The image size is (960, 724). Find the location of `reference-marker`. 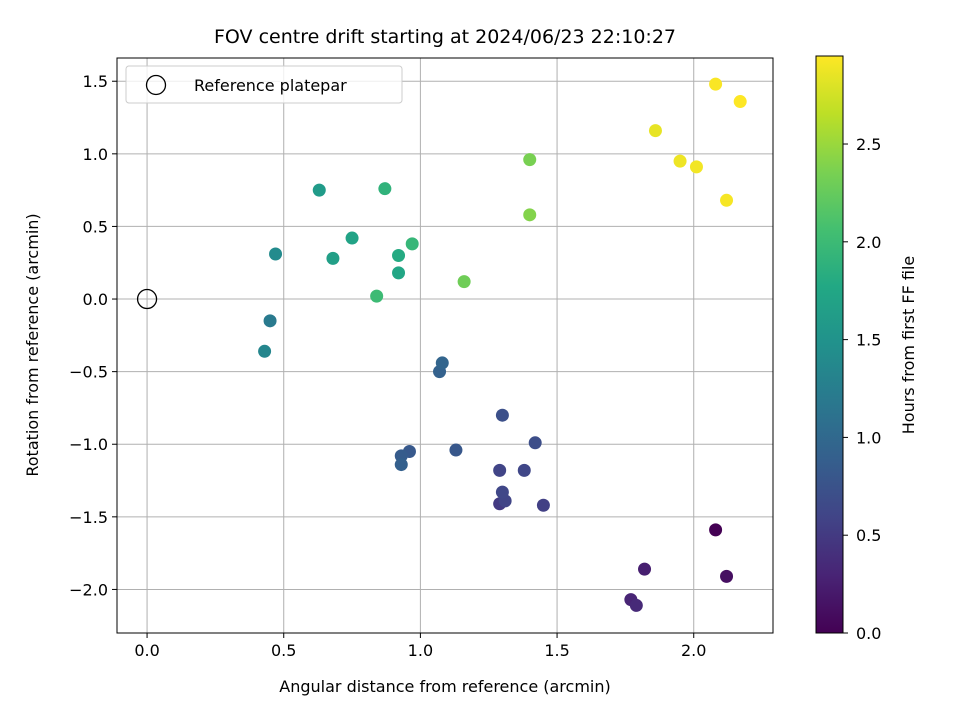

reference-marker is located at coordinates (147, 299).